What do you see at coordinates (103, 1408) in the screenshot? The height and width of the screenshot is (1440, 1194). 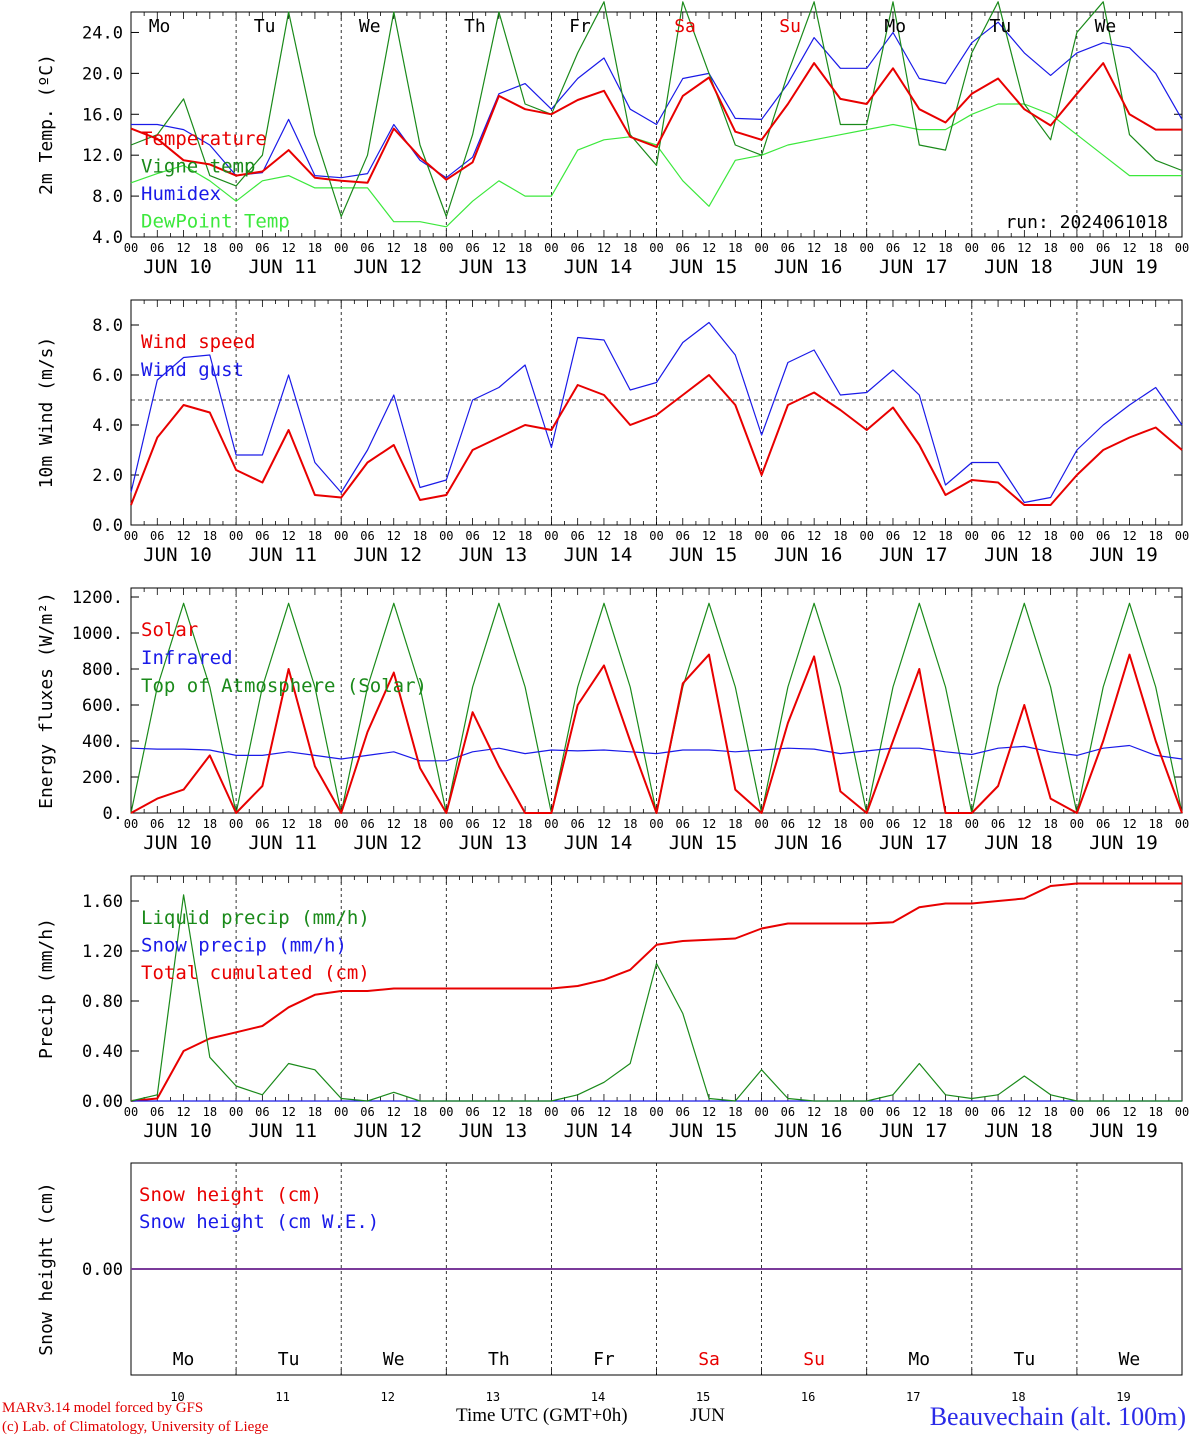 I see `model-credit: MARv3.14 model forced by GFS` at bounding box center [103, 1408].